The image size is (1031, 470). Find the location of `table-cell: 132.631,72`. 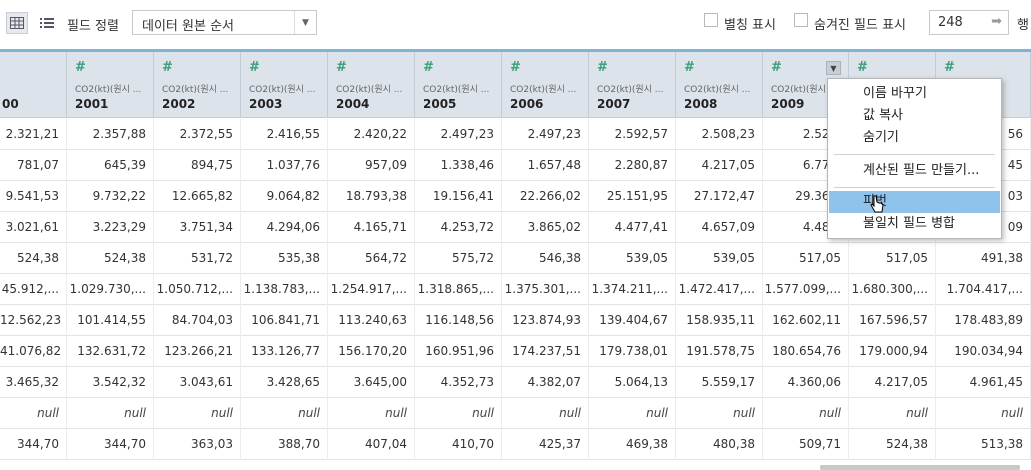

table-cell: 132.631,72 is located at coordinates (110, 351).